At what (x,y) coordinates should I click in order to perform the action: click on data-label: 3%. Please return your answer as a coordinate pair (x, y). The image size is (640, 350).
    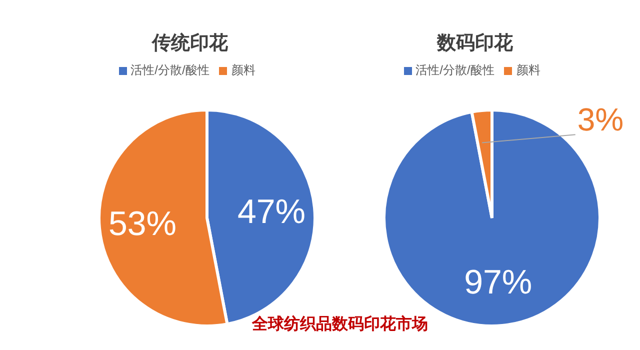
    Looking at the image, I should click on (600, 120).